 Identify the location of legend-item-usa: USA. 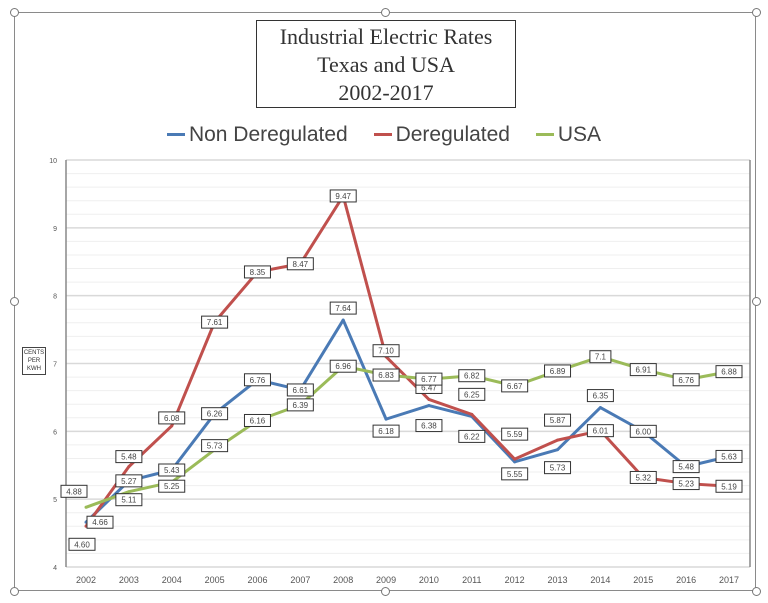
(568, 134).